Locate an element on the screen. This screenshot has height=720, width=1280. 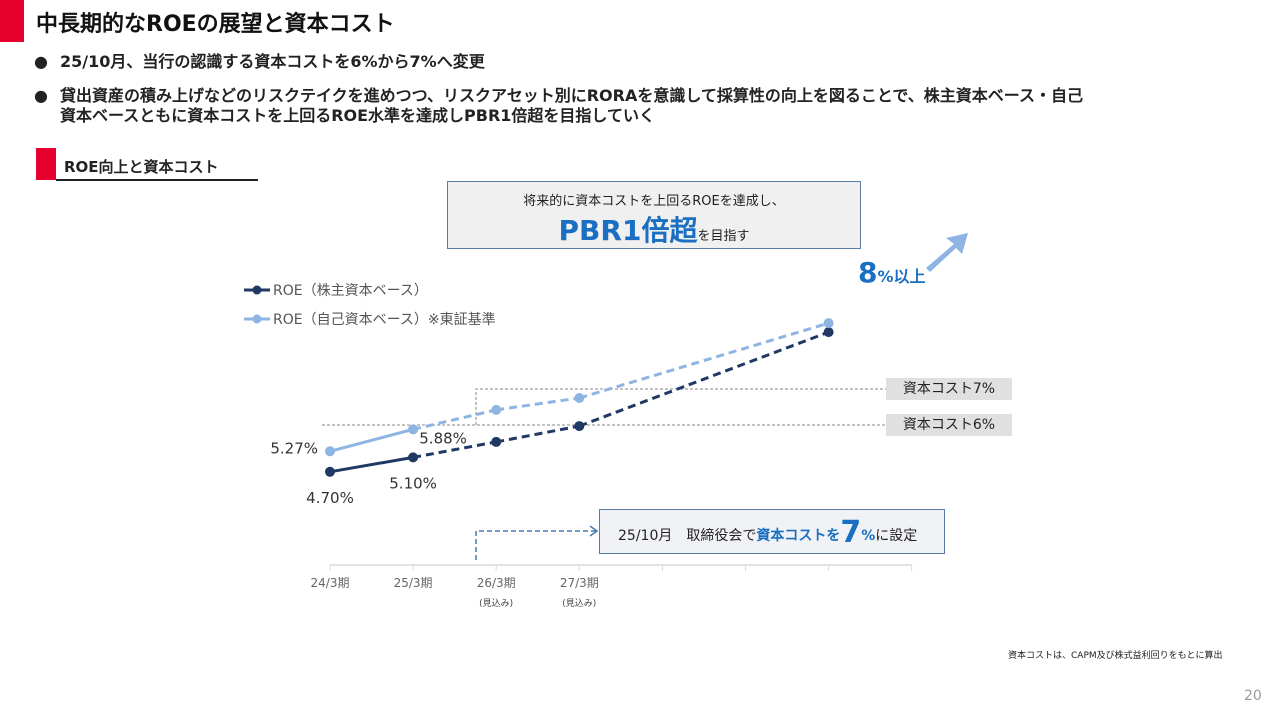
callout-suffix: を目指す is located at coordinates (723, 236).